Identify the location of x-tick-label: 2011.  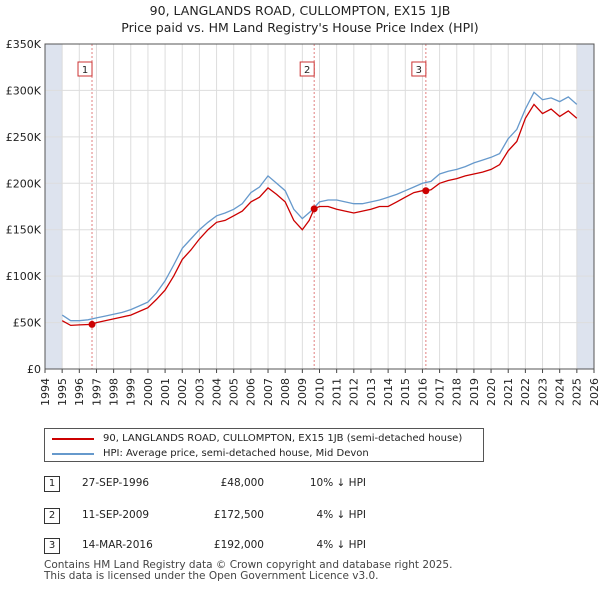
(337, 392).